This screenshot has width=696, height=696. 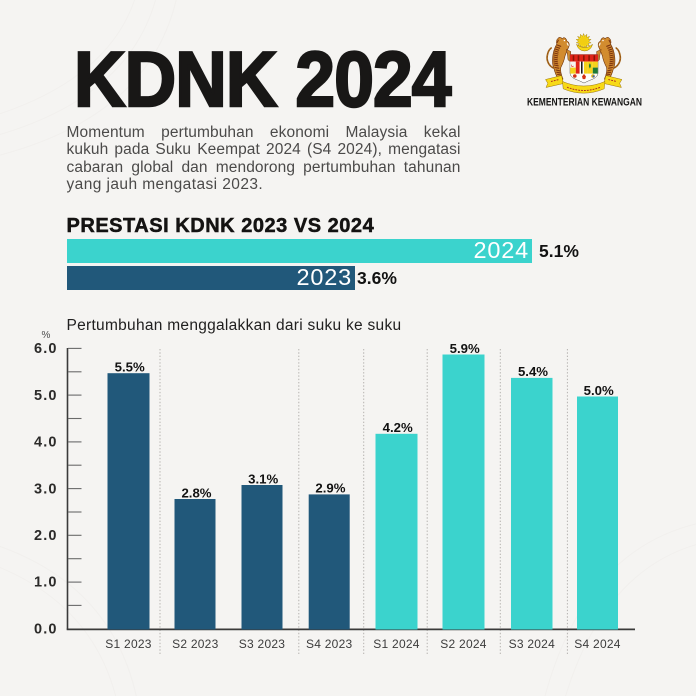 I want to click on svg-text: 2.8%, so click(x=196, y=492).